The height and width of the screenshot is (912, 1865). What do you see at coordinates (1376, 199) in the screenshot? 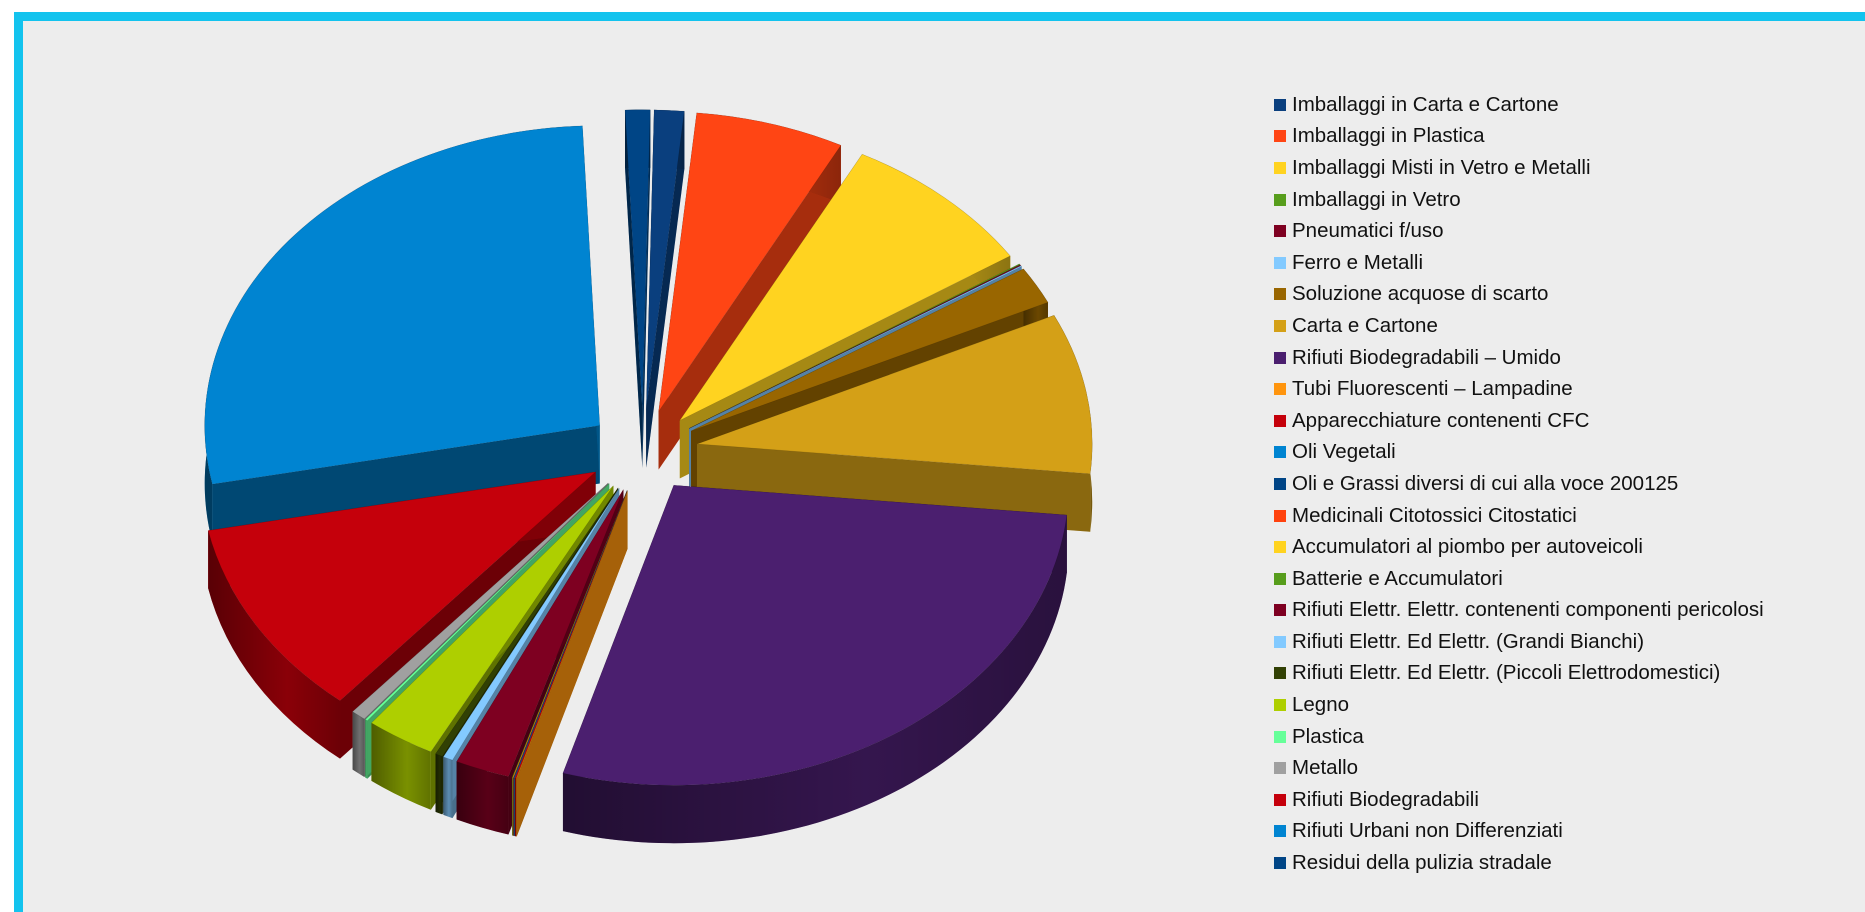
I see `legend-label: Imballaggi in Vetro` at bounding box center [1376, 199].